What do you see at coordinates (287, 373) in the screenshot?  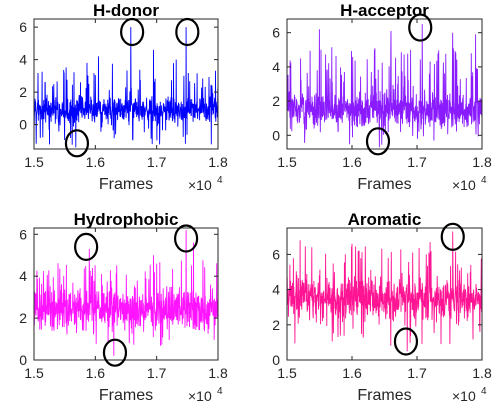 I see `aromatic-xtick-label: 1.5` at bounding box center [287, 373].